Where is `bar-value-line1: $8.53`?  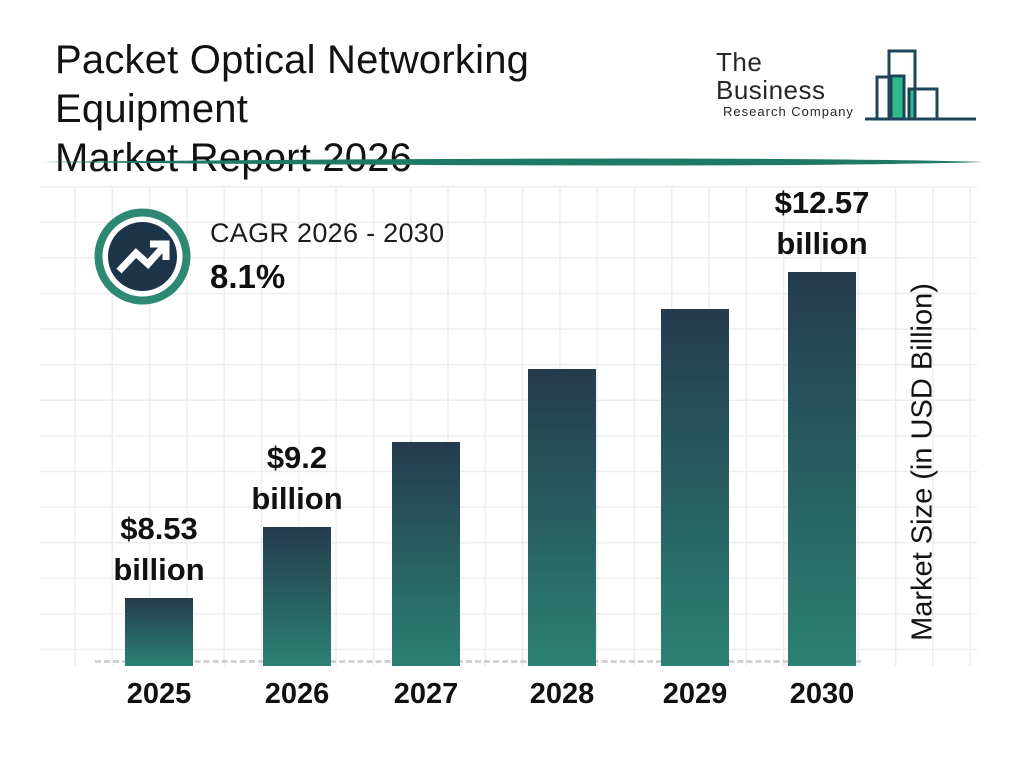 bar-value-line1: $8.53 is located at coordinates (159, 528).